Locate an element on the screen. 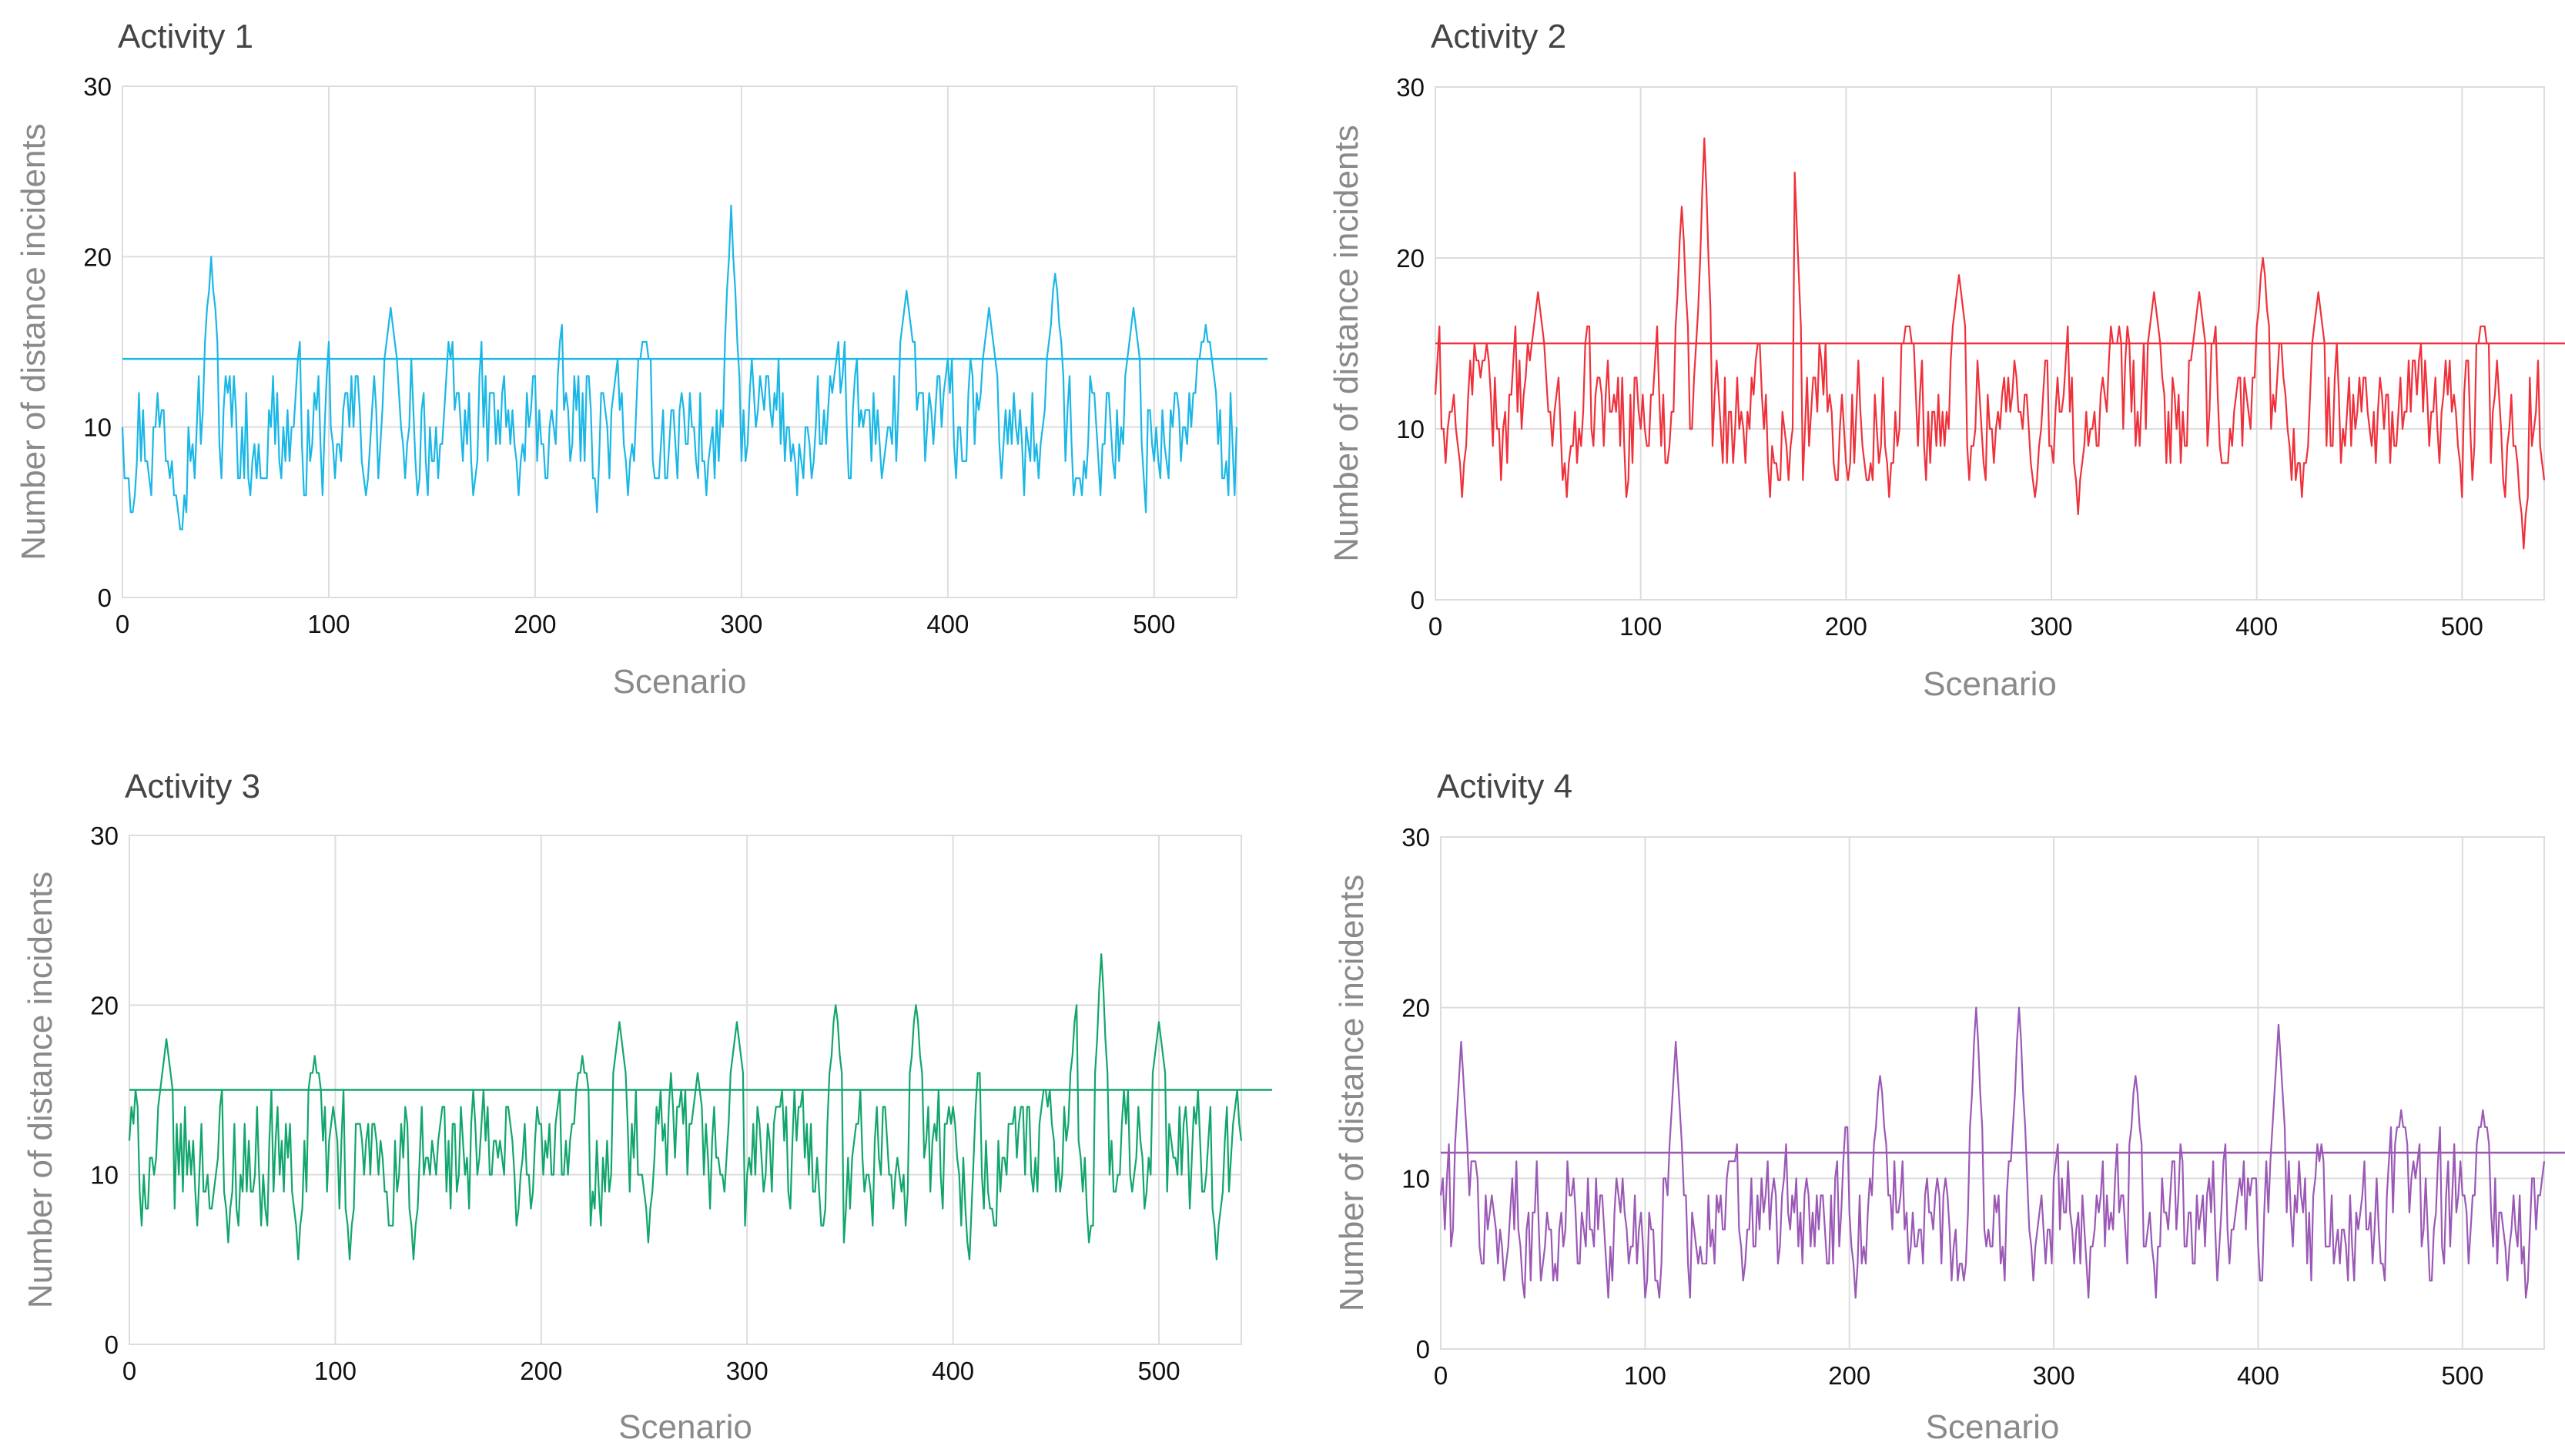 Image resolution: width=2565 pixels, height=1456 pixels. chart-title: Activity 4 is located at coordinates (1504, 786).